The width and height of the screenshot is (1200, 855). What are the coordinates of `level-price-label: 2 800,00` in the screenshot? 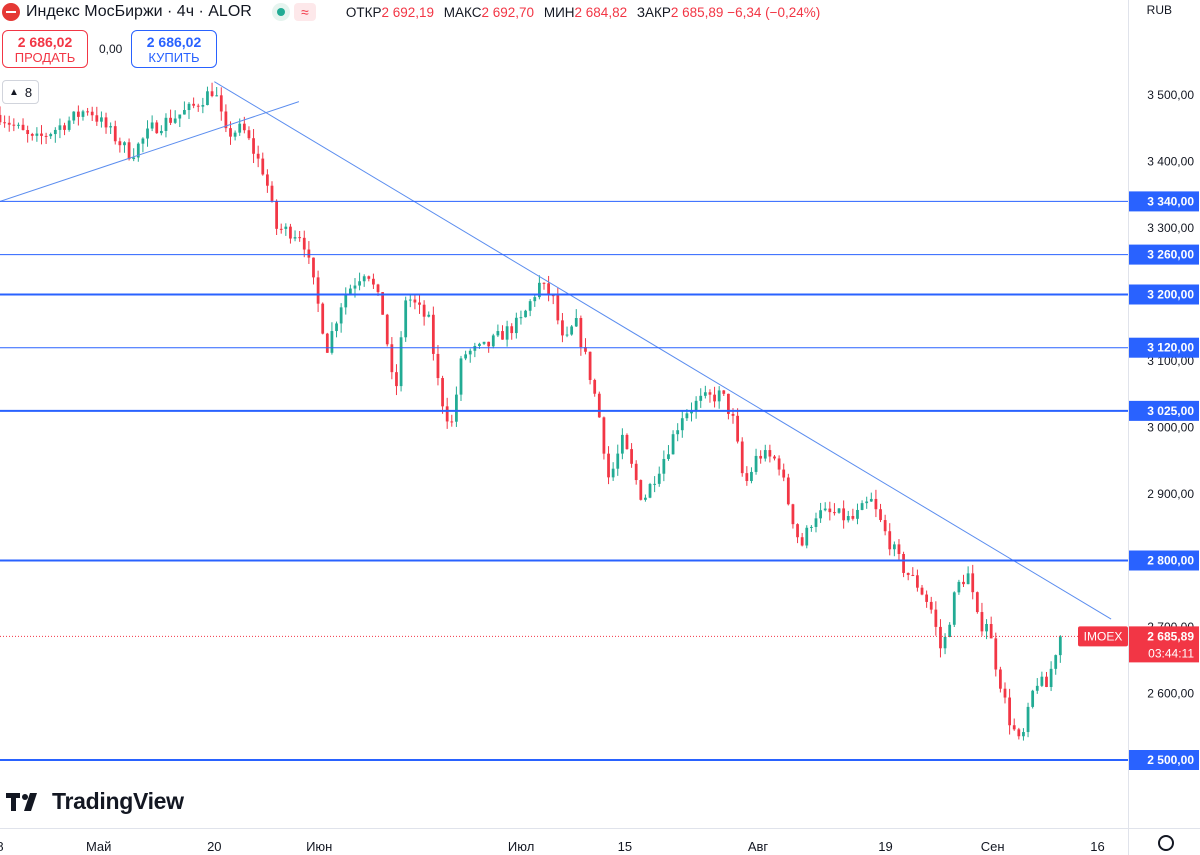 It's located at (1170, 561).